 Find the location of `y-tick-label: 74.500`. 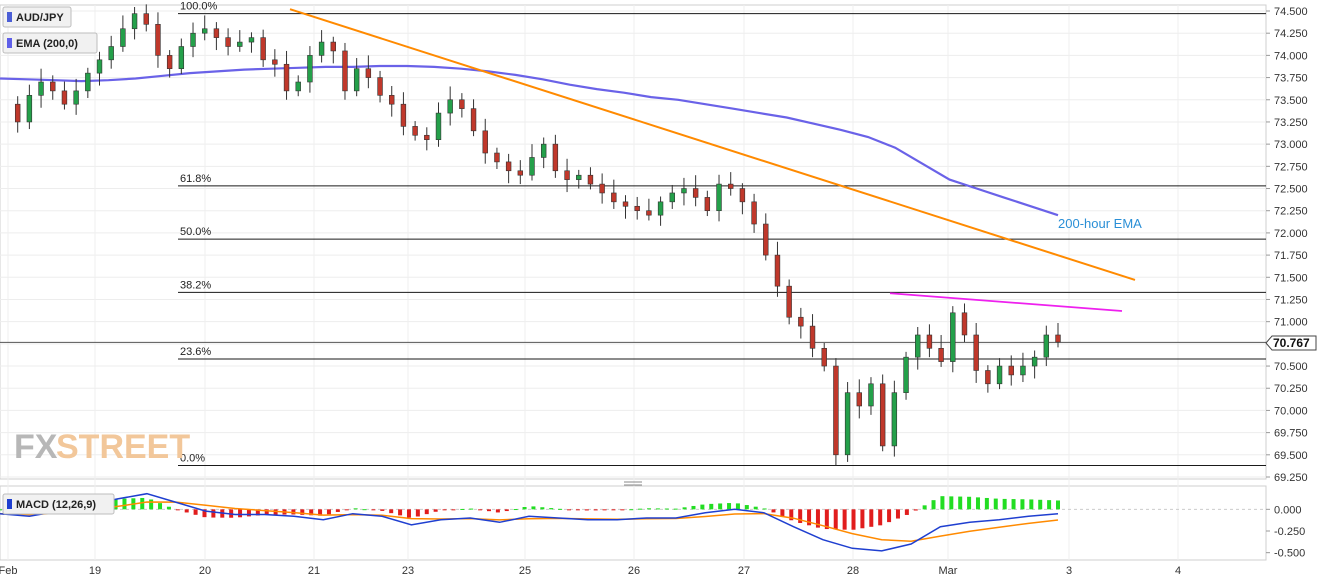

y-tick-label: 74.500 is located at coordinates (1291, 12).